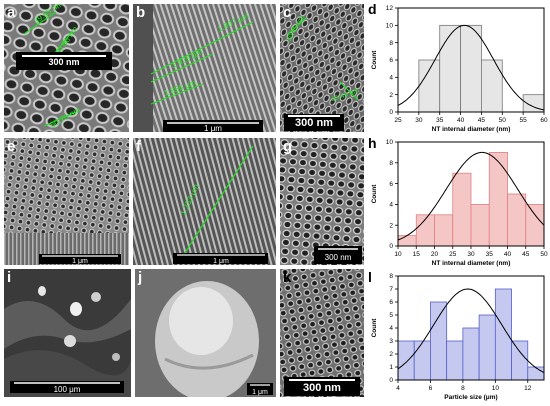 This screenshot has height=406, width=550. I want to click on x-tick-label: 35, so click(490, 254).